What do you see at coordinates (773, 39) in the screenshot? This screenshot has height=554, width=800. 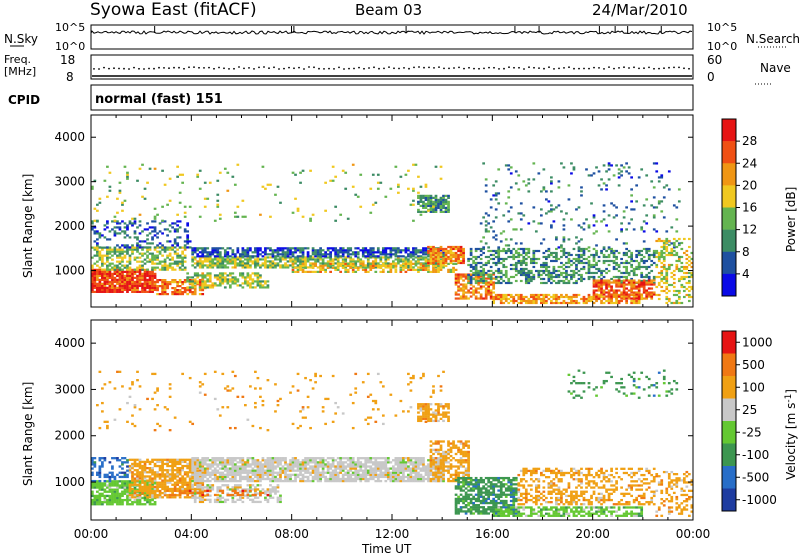 I see `nsearch-label: N.Search` at bounding box center [773, 39].